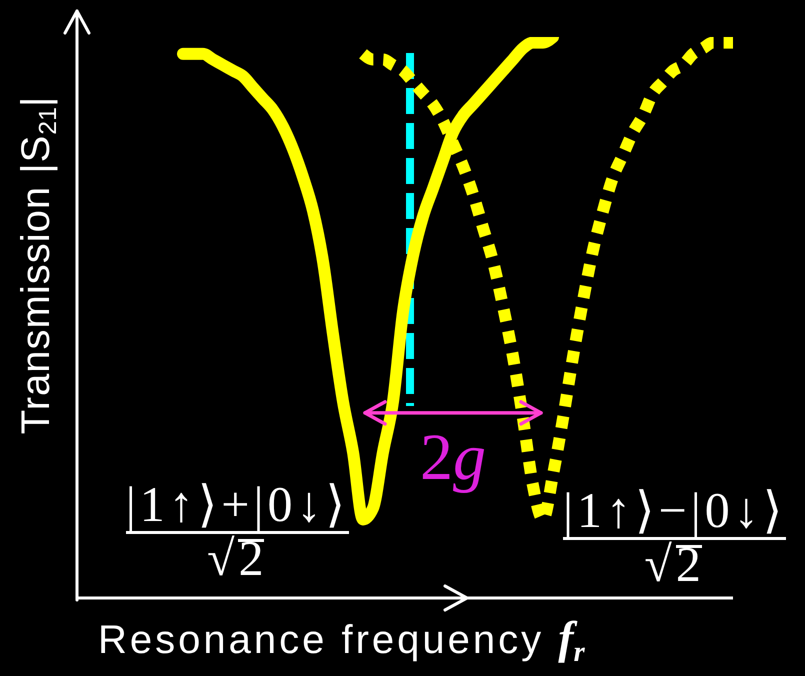  Describe the element at coordinates (674, 537) in the screenshot. I see `series-label: |1↑⟩−|0↓⟩ √2` at that location.